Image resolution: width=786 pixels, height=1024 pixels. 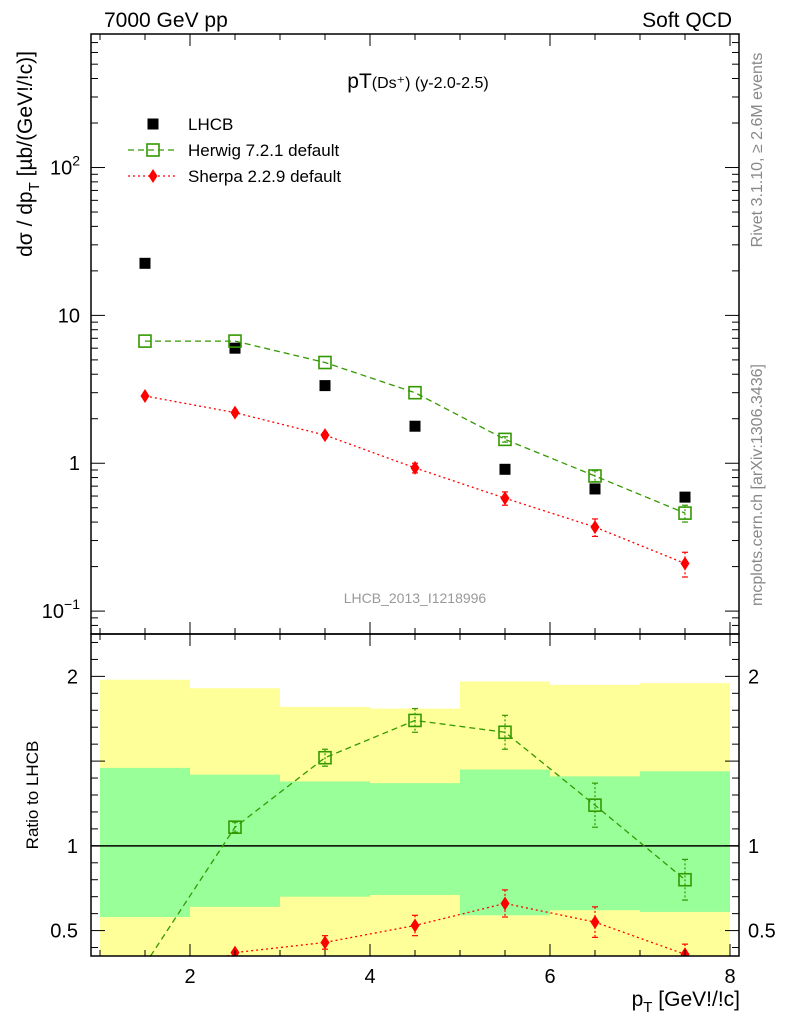 What do you see at coordinates (69, 316) in the screenshot?
I see `y-tick-label: 10` at bounding box center [69, 316].